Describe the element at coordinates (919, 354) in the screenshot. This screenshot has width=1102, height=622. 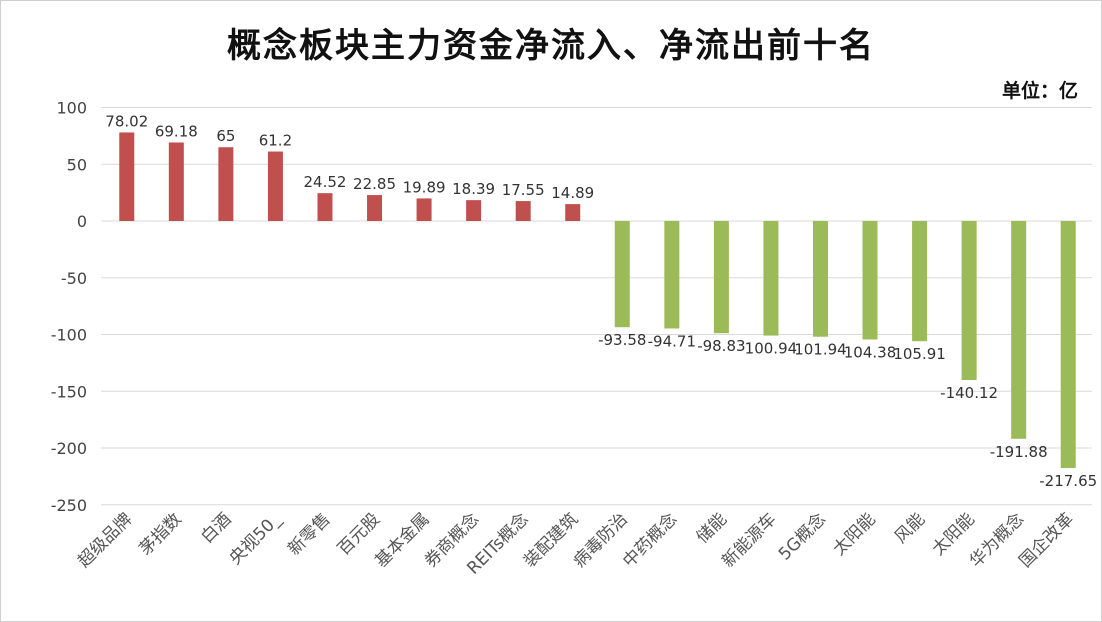
I see `data-label: 105.91` at that location.